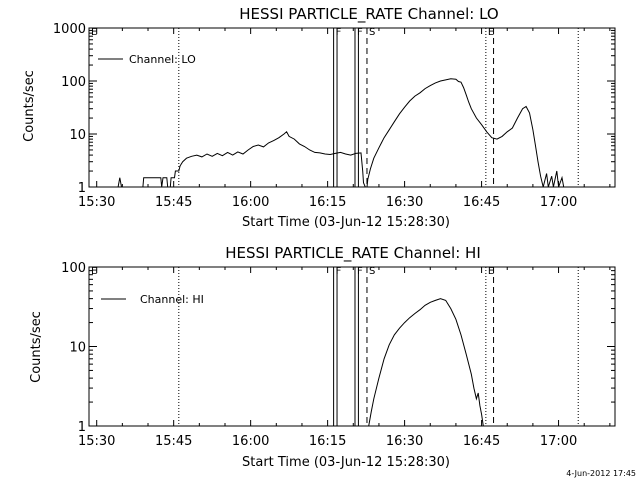 This screenshot has width=640, height=480. Describe the element at coordinates (368, 14) in the screenshot. I see `lo-chart-title: HESSI PARTICLE_RATE Channel: LO` at that location.